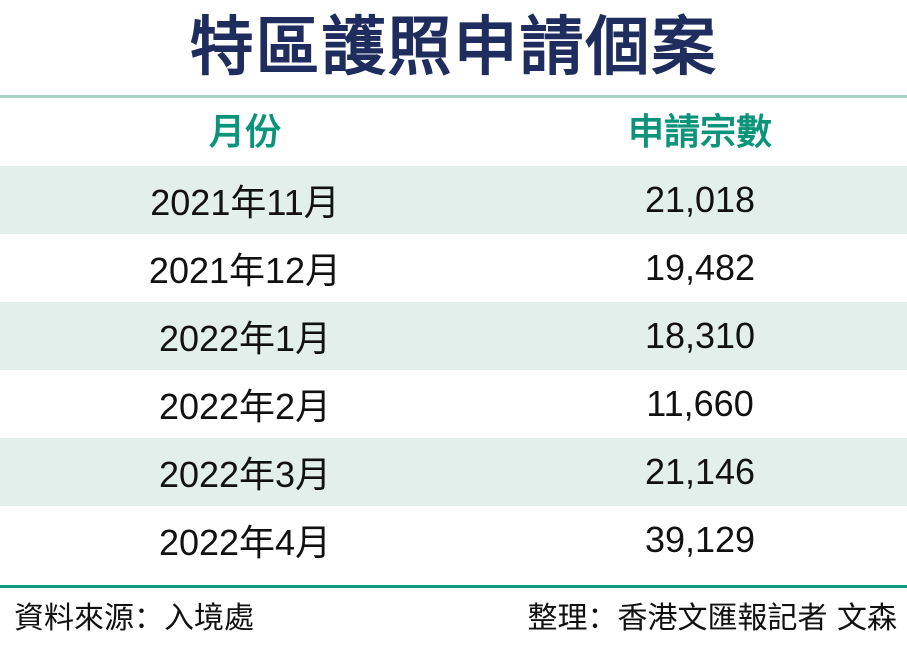  Describe the element at coordinates (245, 202) in the screenshot. I see `month-cell: 2021年11月` at that location.